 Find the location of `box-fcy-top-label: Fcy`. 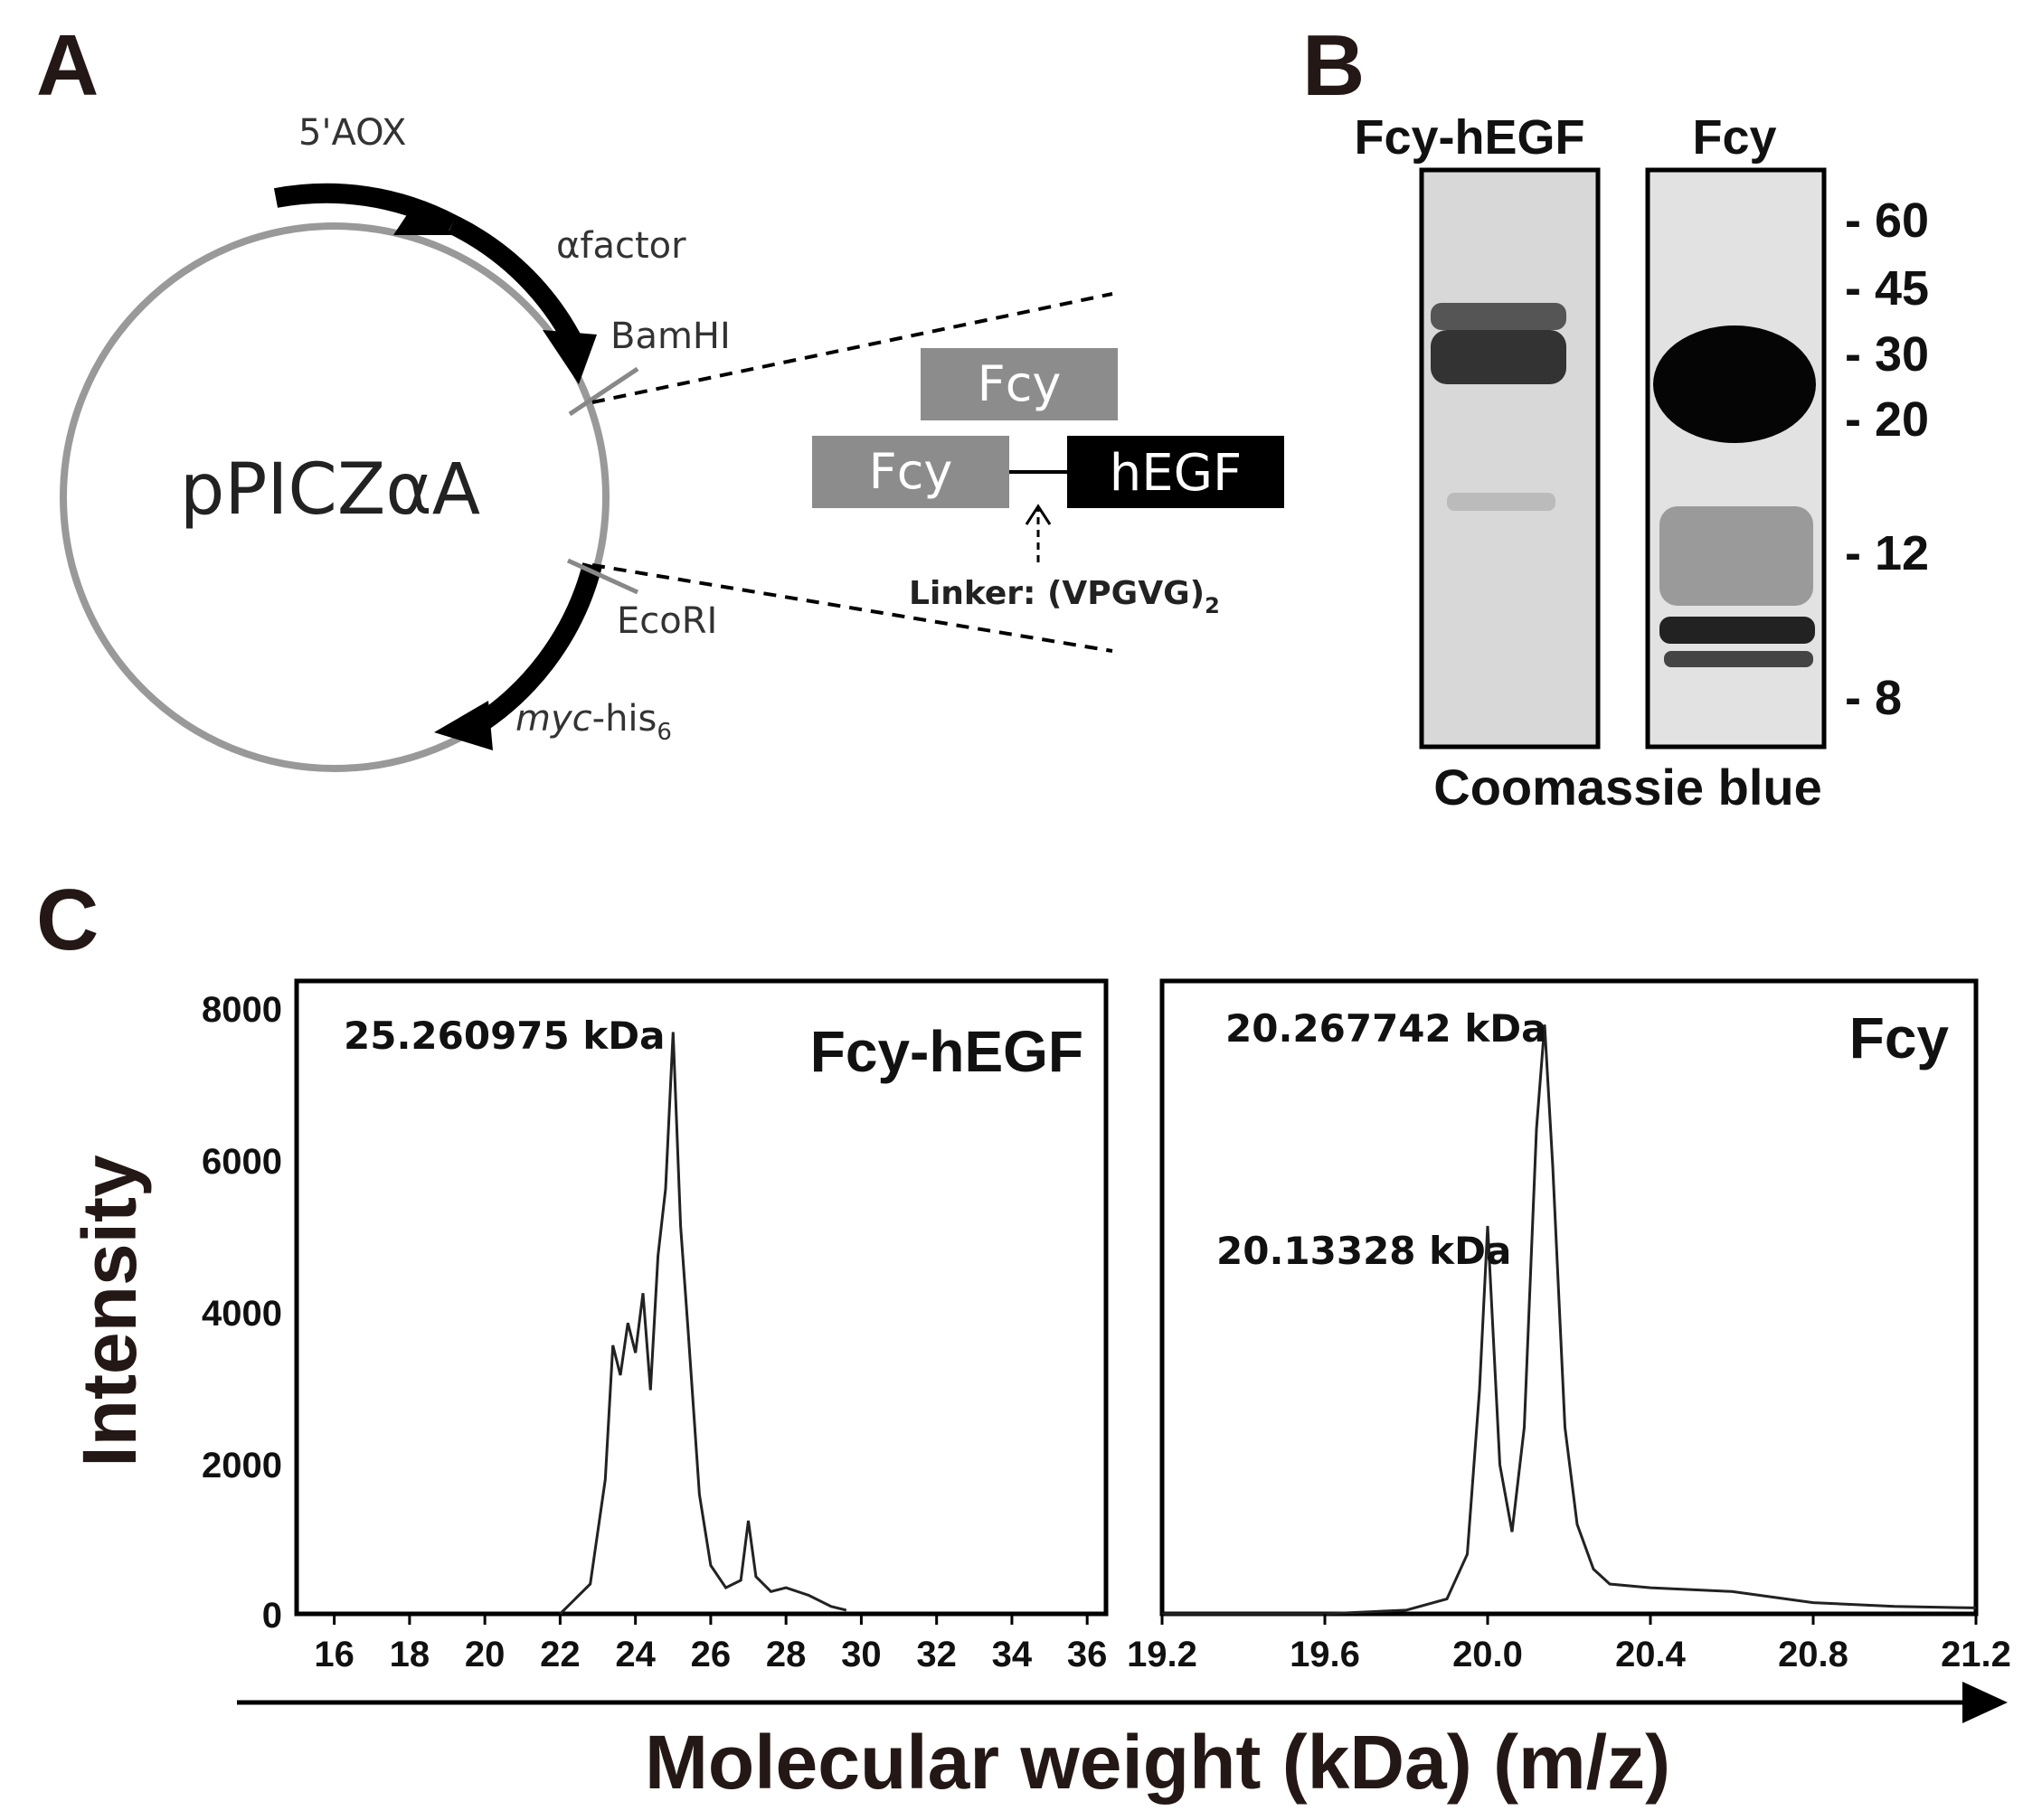

box-fcy-top-label: Fcy is located at coordinates (1020, 383).